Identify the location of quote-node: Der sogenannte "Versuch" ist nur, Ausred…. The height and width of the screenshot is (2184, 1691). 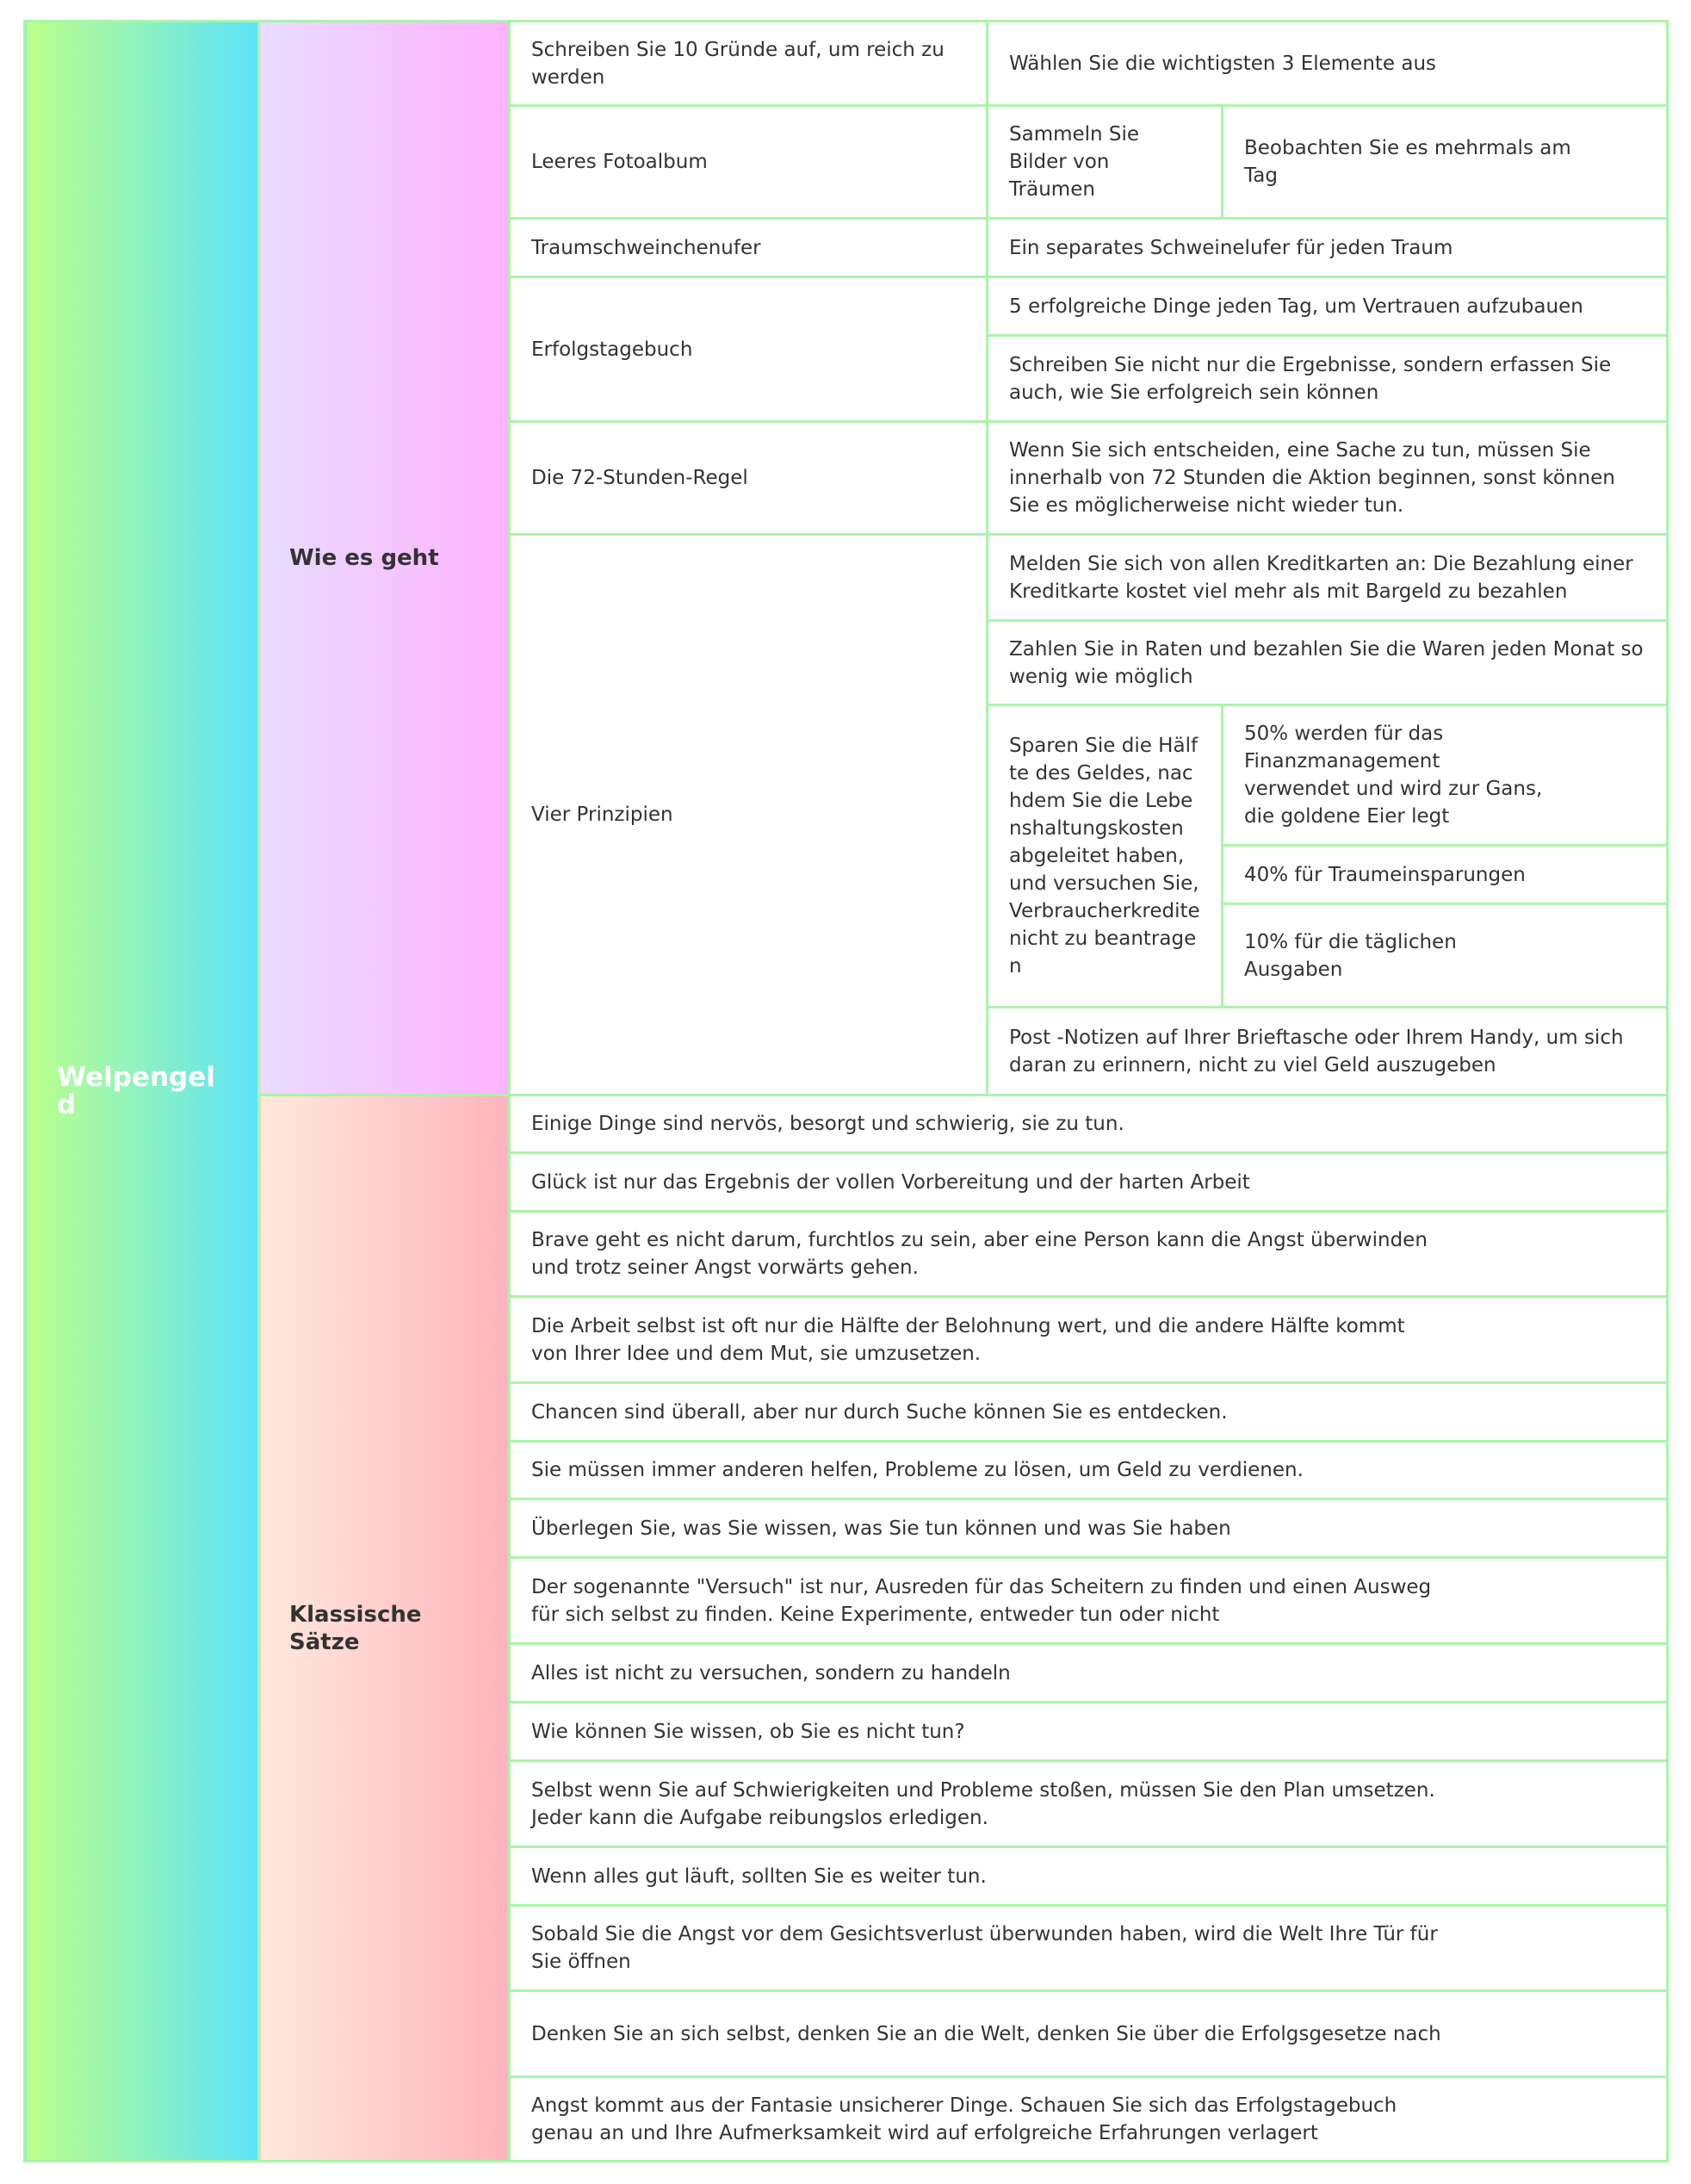
(1088, 1600).